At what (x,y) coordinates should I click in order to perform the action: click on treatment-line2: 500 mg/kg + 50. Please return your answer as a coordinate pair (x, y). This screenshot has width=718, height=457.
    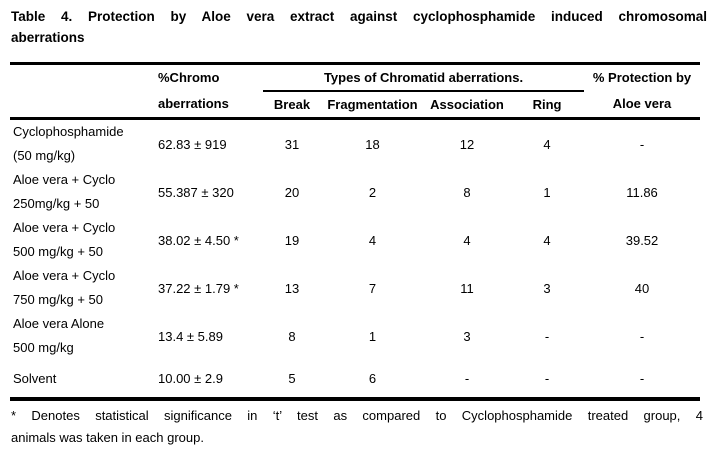
    Looking at the image, I should click on (58, 251).